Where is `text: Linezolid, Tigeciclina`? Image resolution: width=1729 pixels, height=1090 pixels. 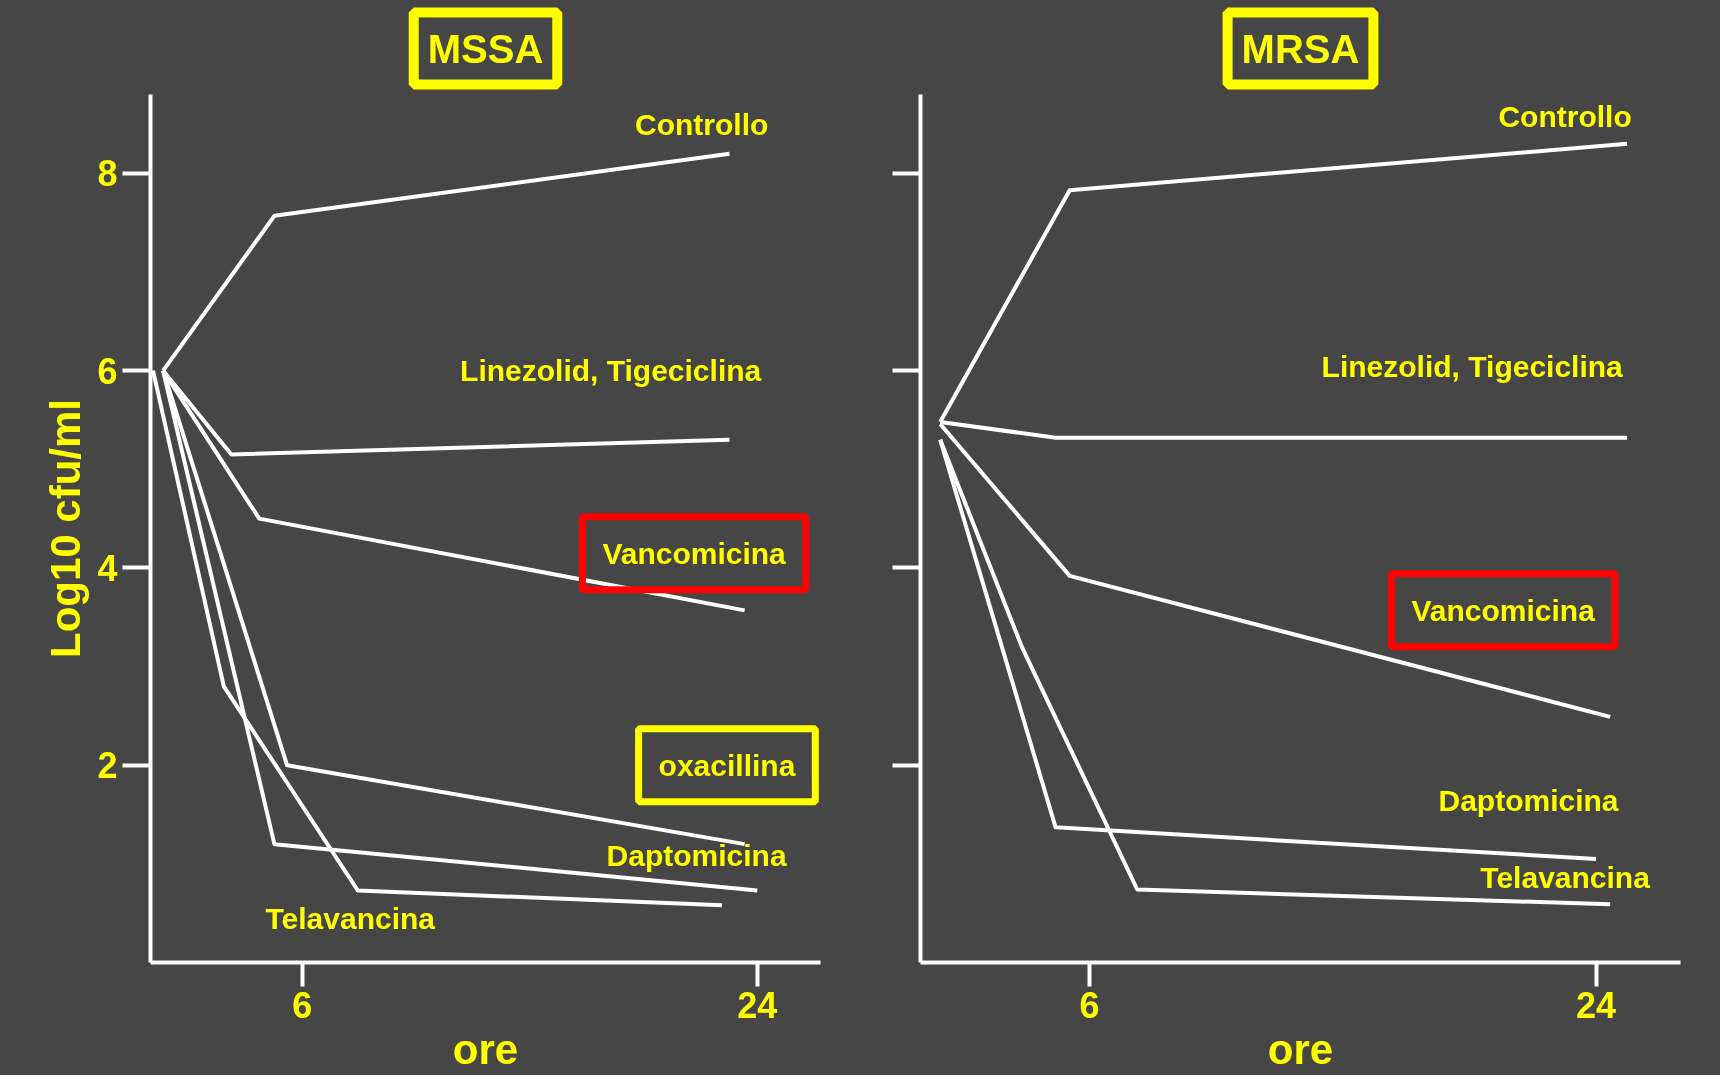 text: Linezolid, Tigeciclina is located at coordinates (611, 371).